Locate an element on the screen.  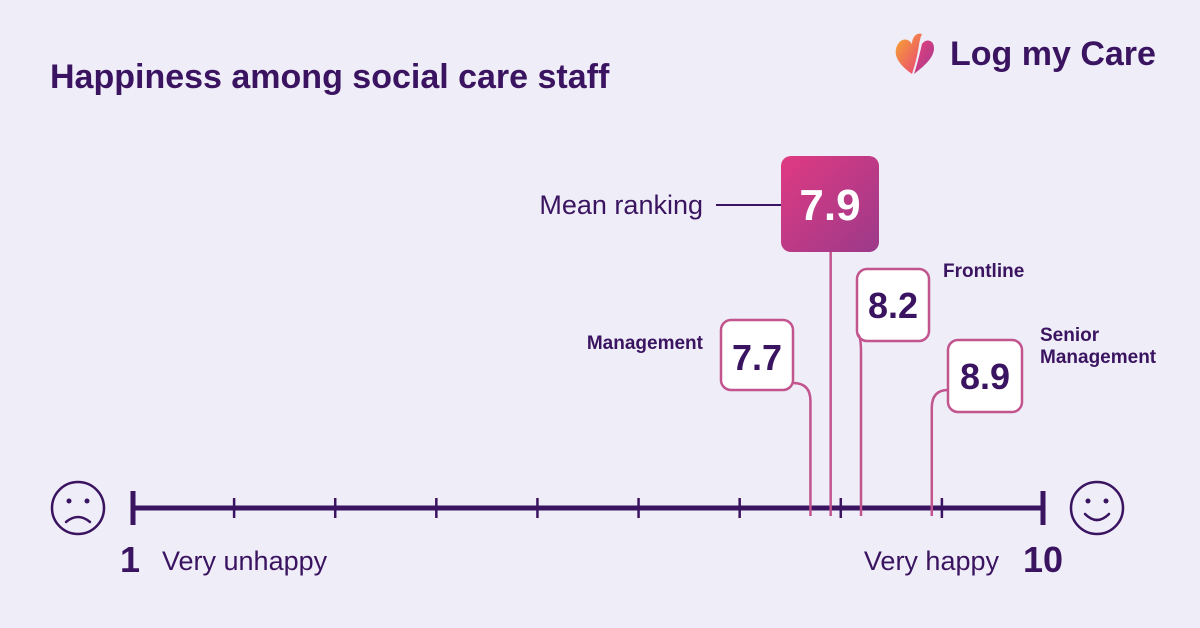
group-connector-management is located at coordinates (802, 448).